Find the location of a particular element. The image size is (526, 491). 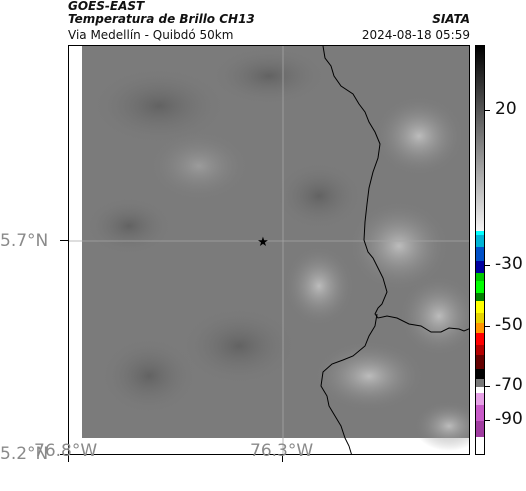

lat-label: 5.7°N is located at coordinates (24, 241).